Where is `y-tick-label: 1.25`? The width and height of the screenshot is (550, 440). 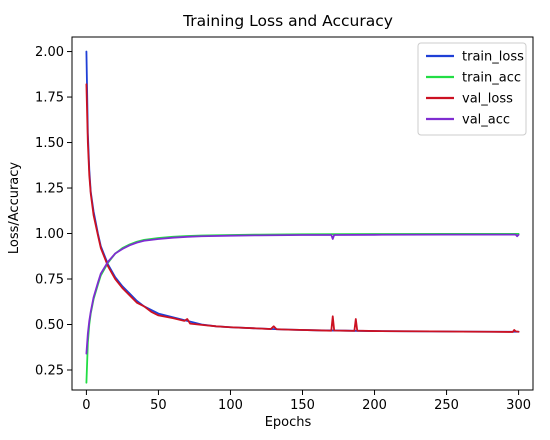 y-tick-label: 1.25 is located at coordinates (49, 189).